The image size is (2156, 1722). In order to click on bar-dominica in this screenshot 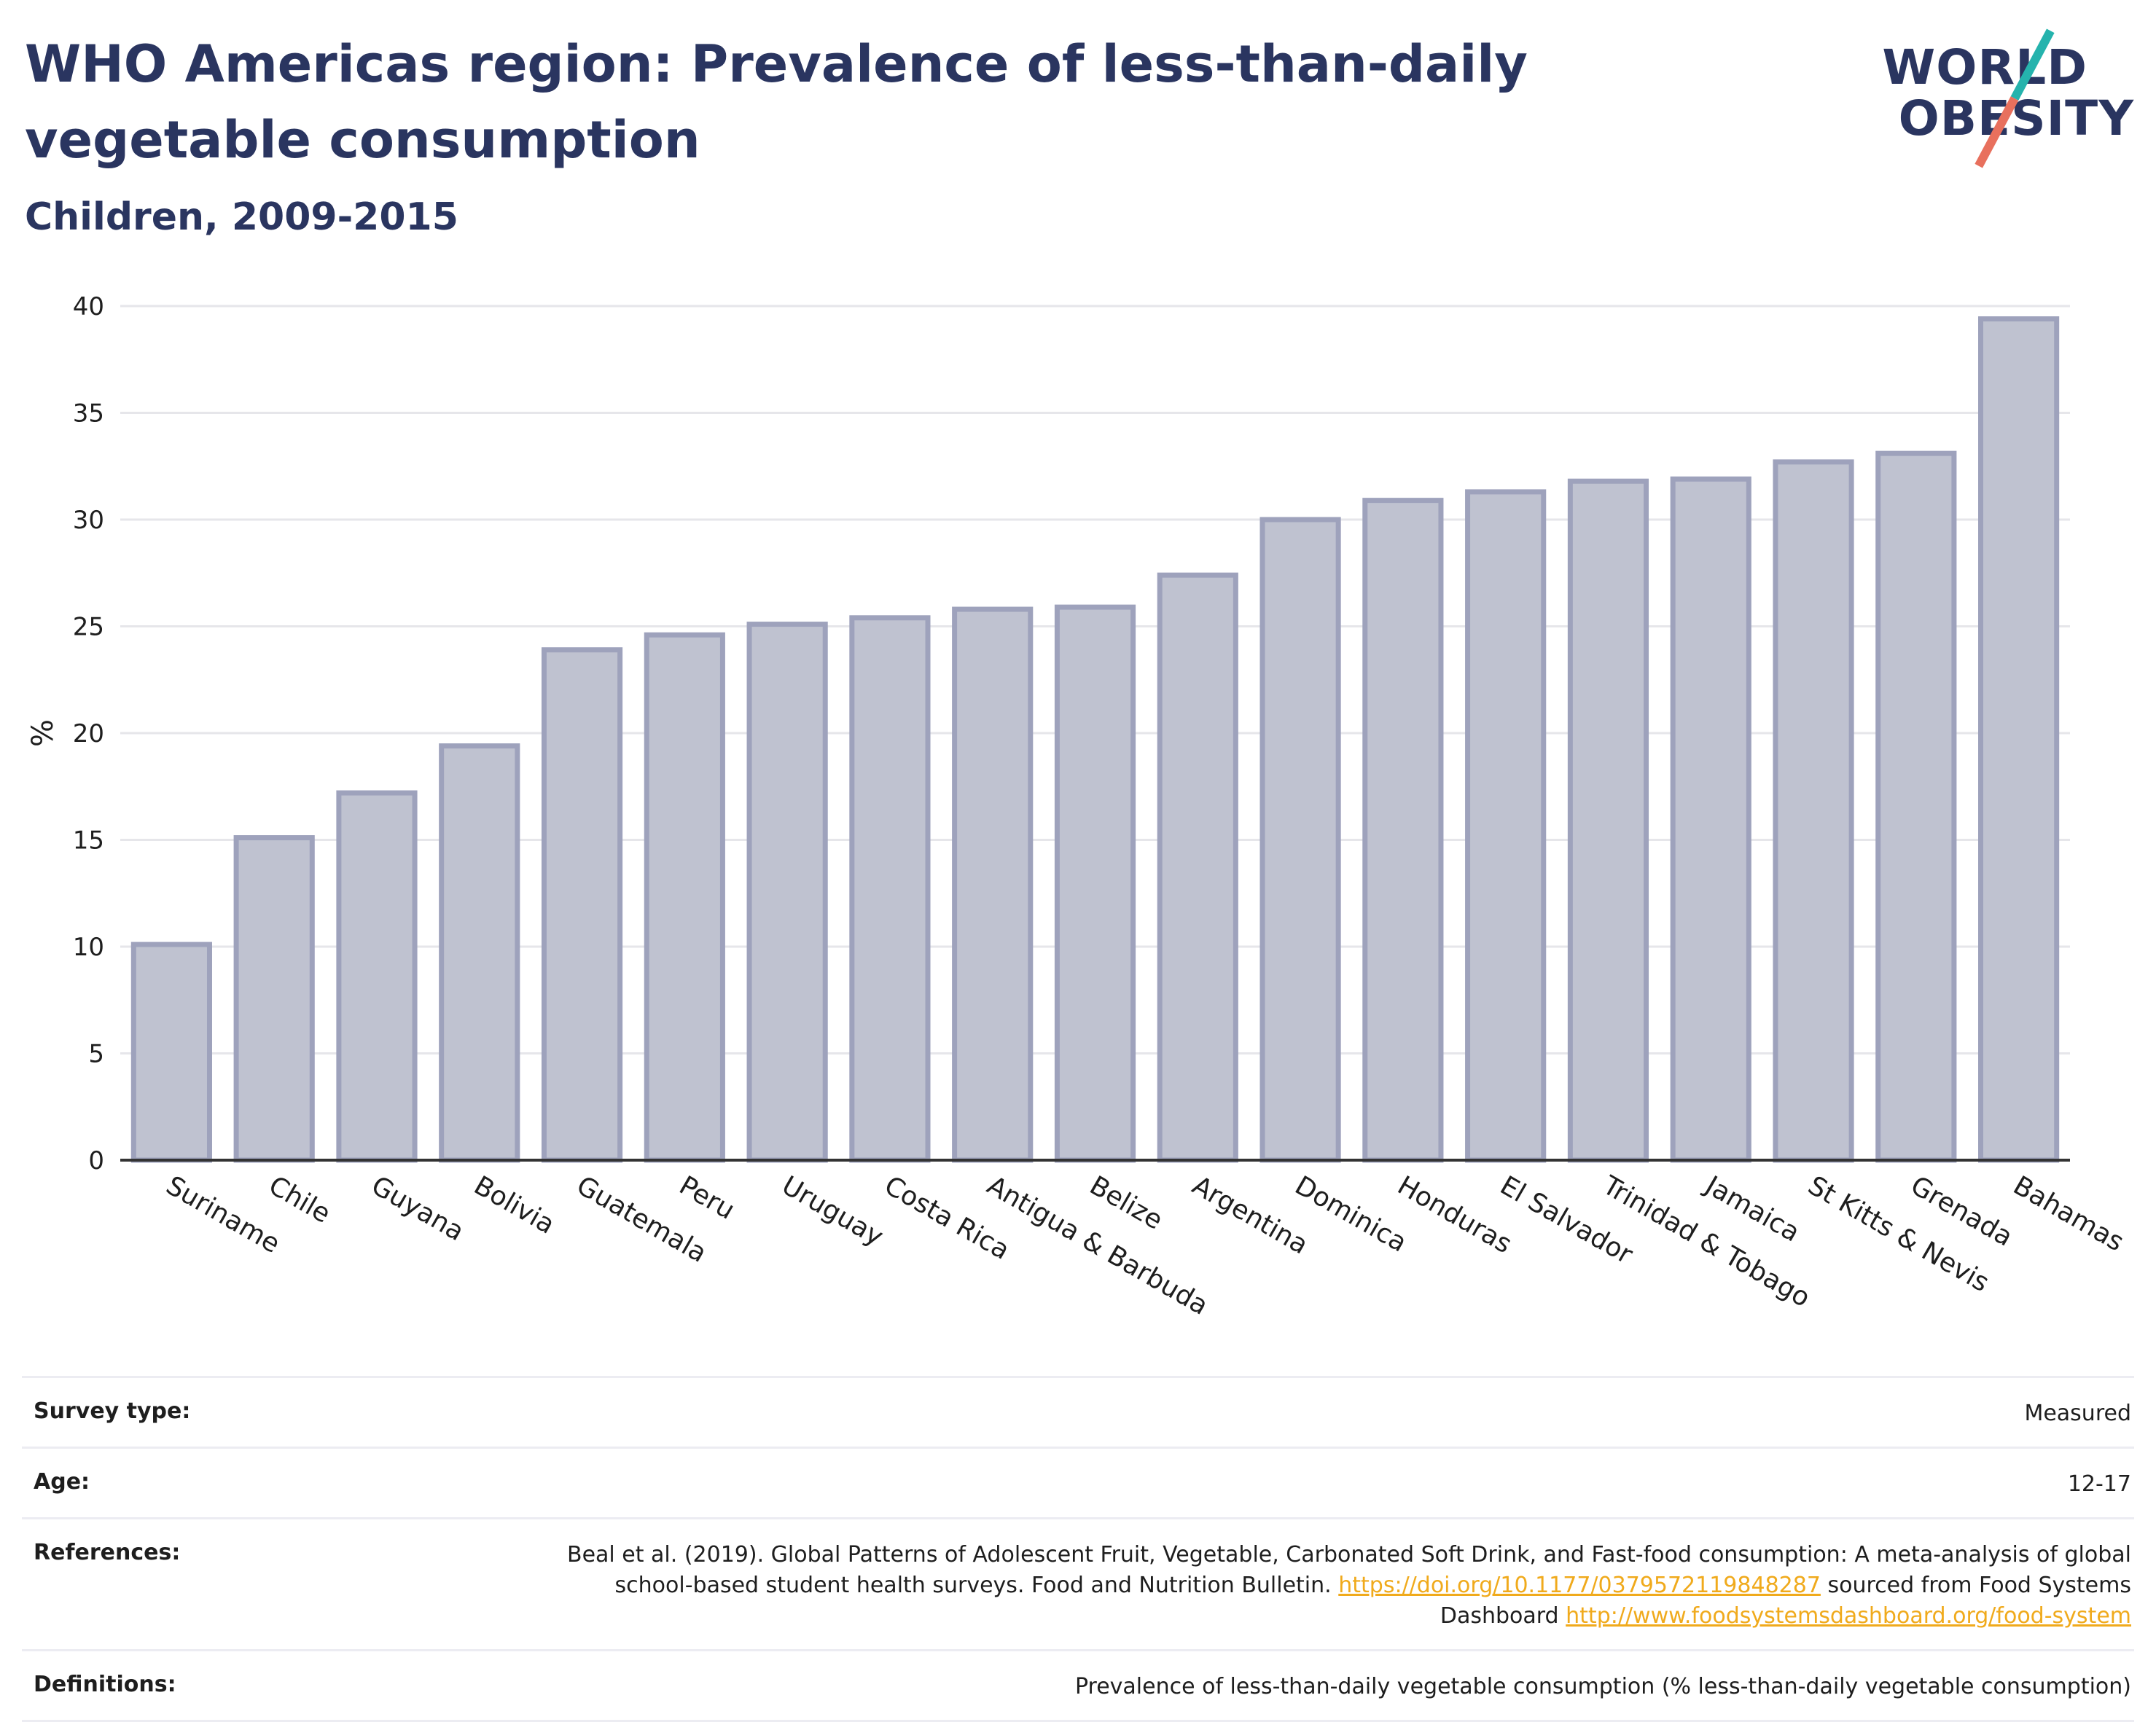, I will do `click(1300, 840)`.